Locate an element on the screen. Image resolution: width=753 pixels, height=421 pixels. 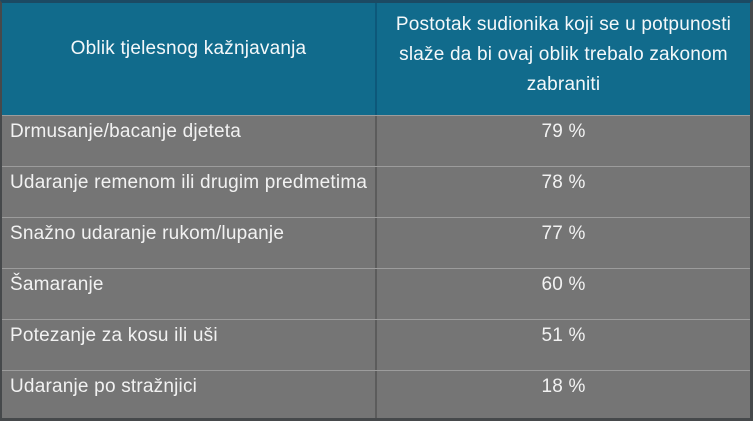
row-value: 18 % is located at coordinates (563, 386).